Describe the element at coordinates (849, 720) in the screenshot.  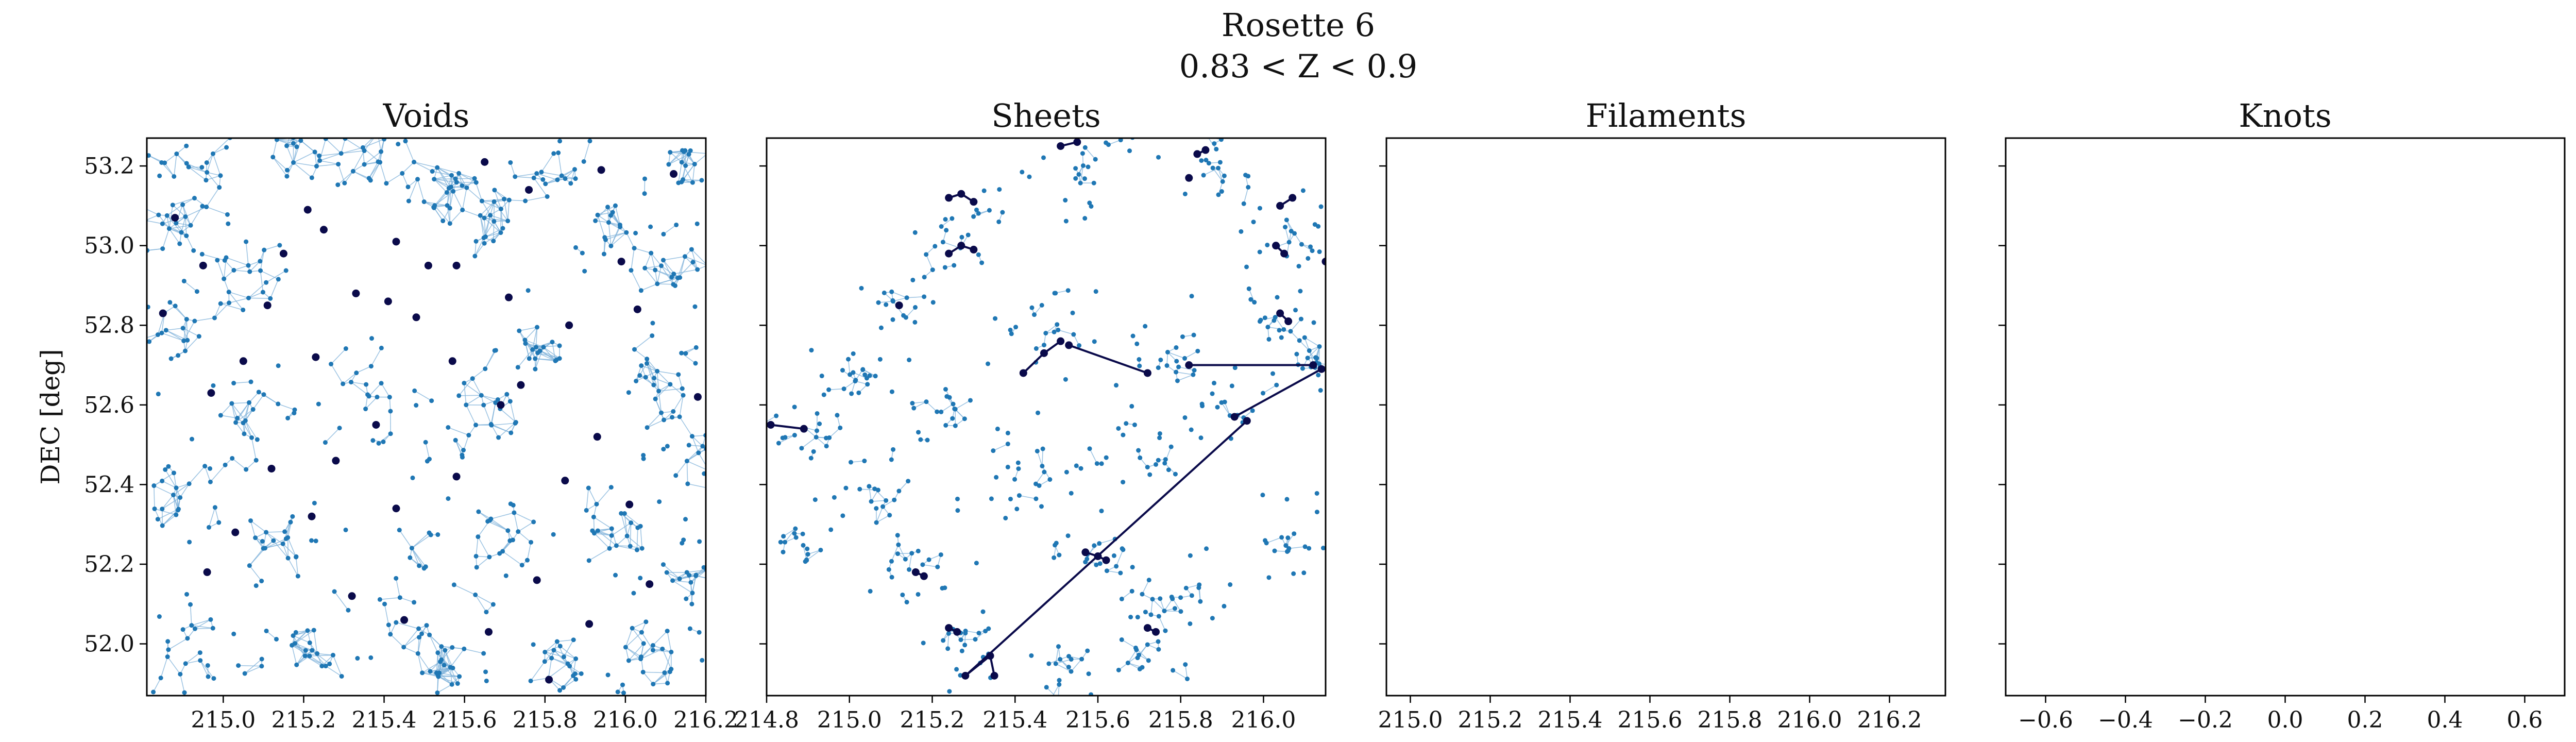
I see `x-tick-label: 215.0` at that location.